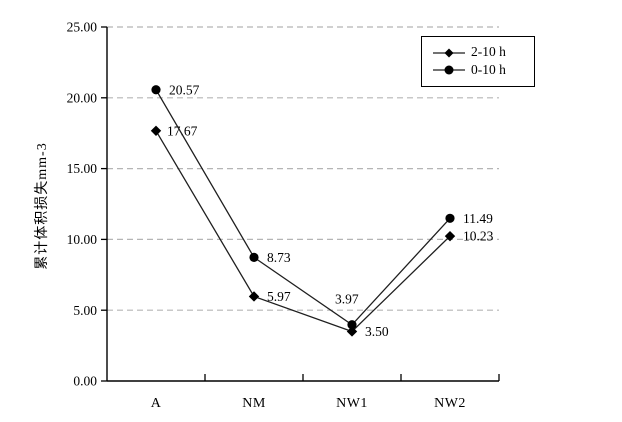  Describe the element at coordinates (450, 403) in the screenshot. I see `category-label: NW2` at that location.